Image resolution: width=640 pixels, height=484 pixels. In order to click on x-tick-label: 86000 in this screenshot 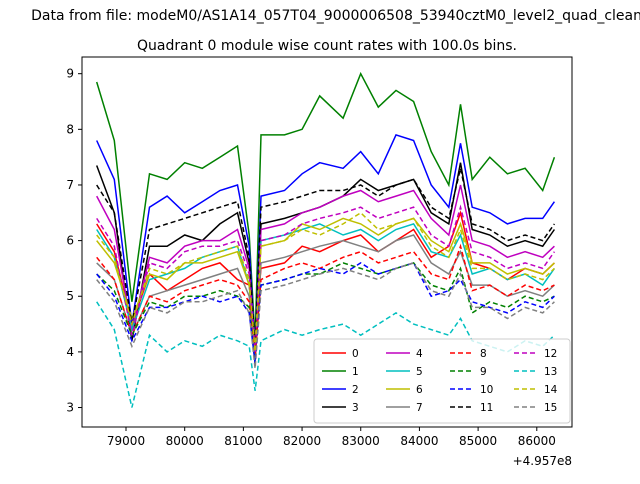, I will do `click(537, 441)`.